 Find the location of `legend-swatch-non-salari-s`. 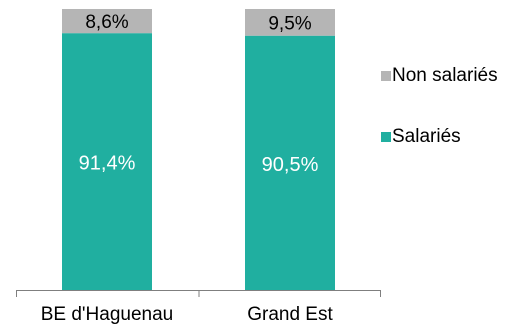

legend-swatch-non-salari-s is located at coordinates (386, 76).